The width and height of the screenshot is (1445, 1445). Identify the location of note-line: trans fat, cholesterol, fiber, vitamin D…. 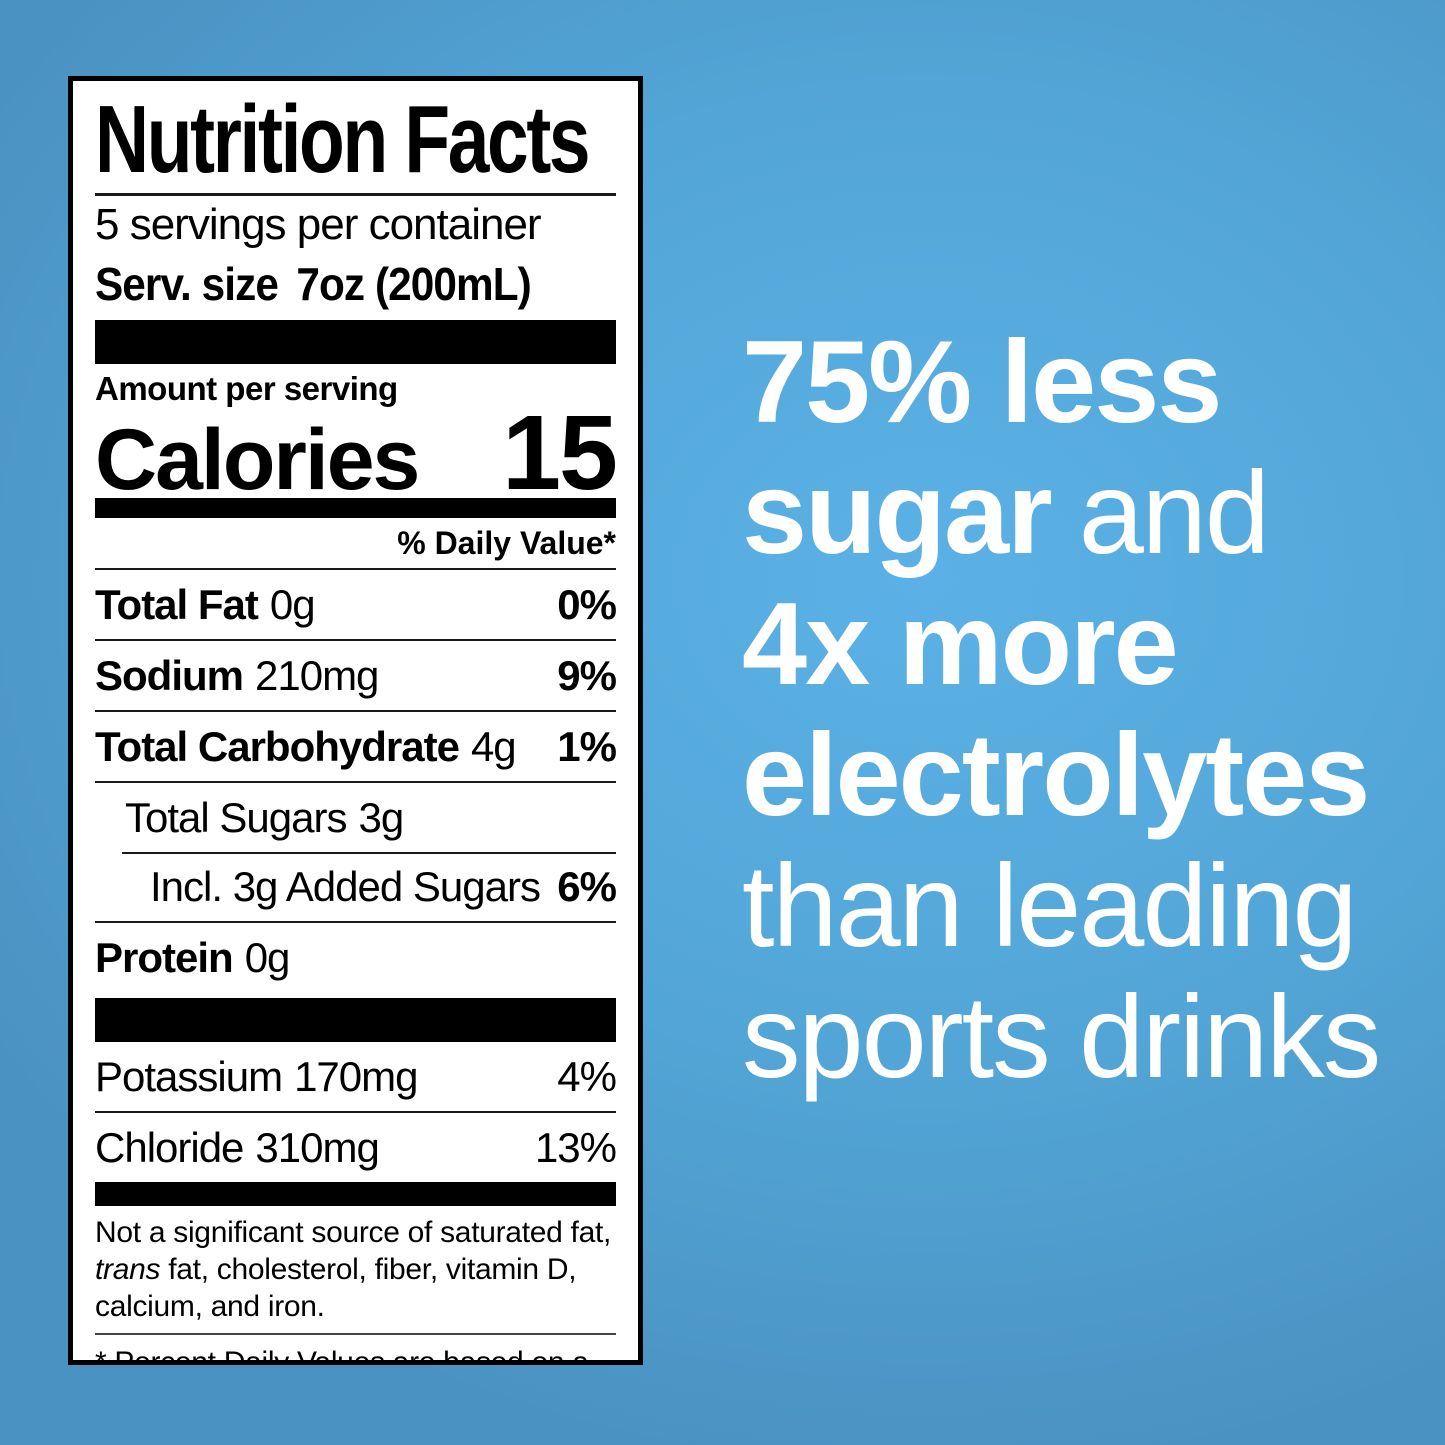
(355, 1269).